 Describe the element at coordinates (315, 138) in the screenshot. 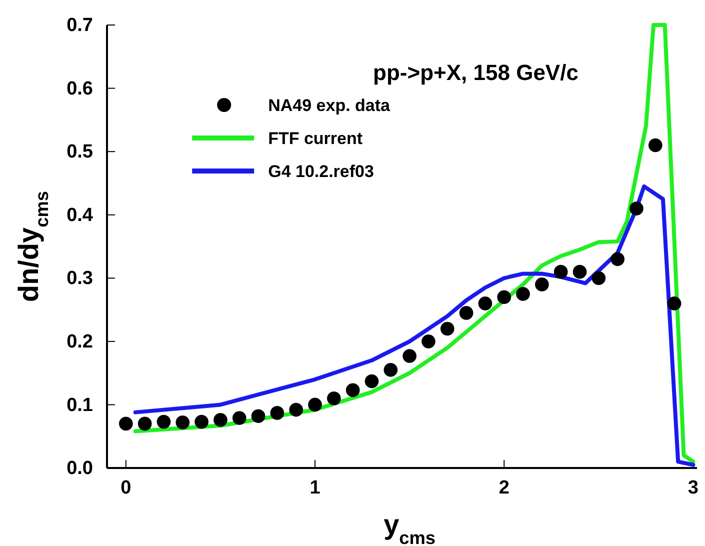

I see `legend-label: FTF current` at that location.